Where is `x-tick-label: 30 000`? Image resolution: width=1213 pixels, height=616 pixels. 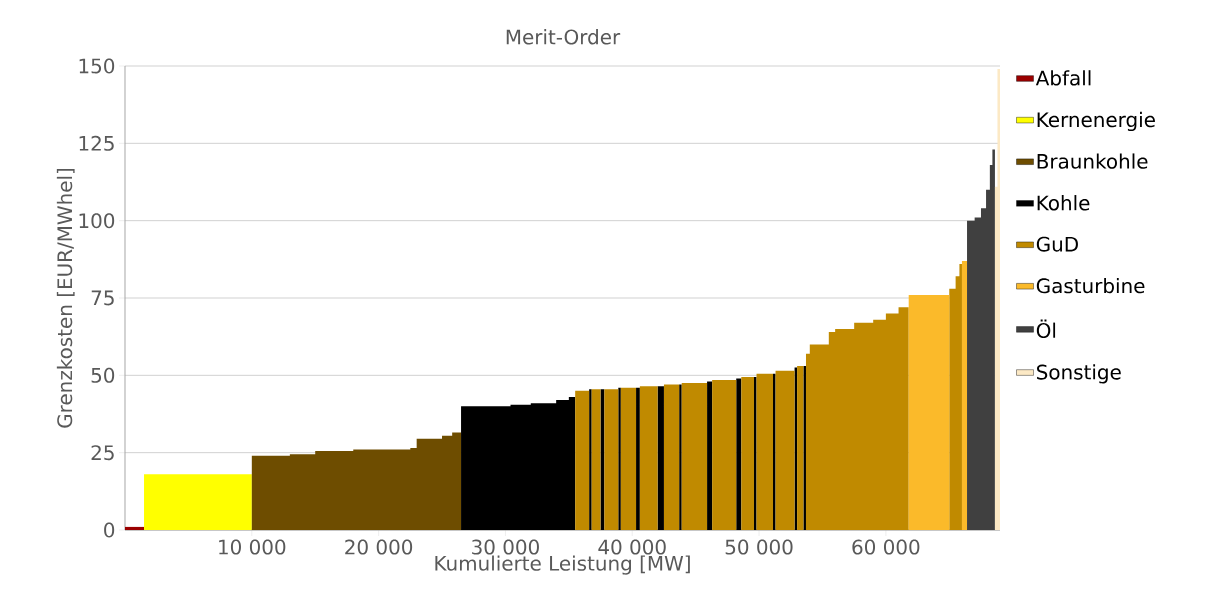
x-tick-label: 30 000 is located at coordinates (505, 547).